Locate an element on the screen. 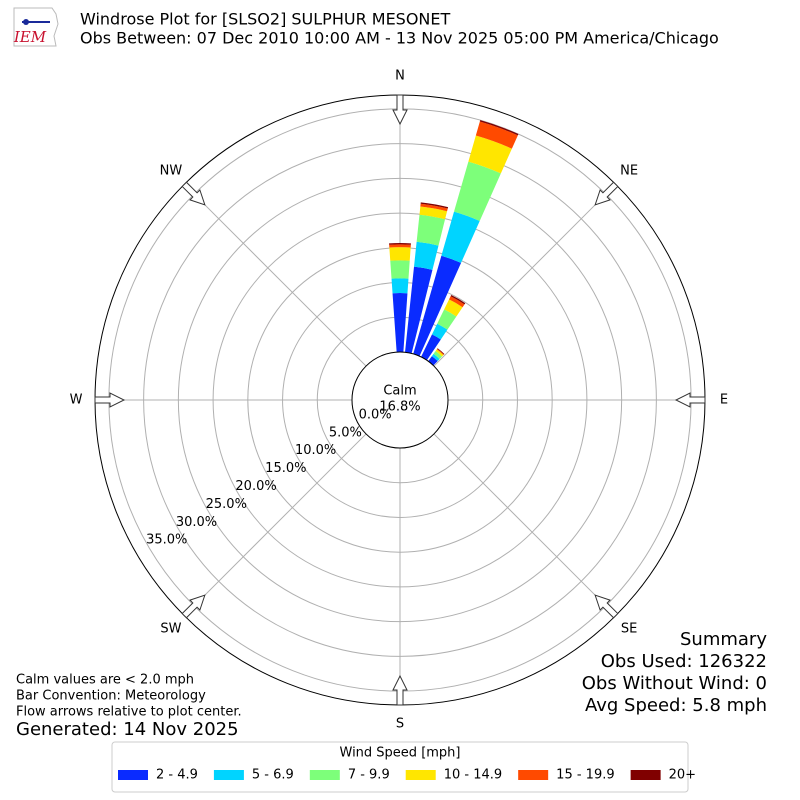 The image size is (800, 800). summary-line: Avg Speed: 5.8 mph is located at coordinates (676, 705).